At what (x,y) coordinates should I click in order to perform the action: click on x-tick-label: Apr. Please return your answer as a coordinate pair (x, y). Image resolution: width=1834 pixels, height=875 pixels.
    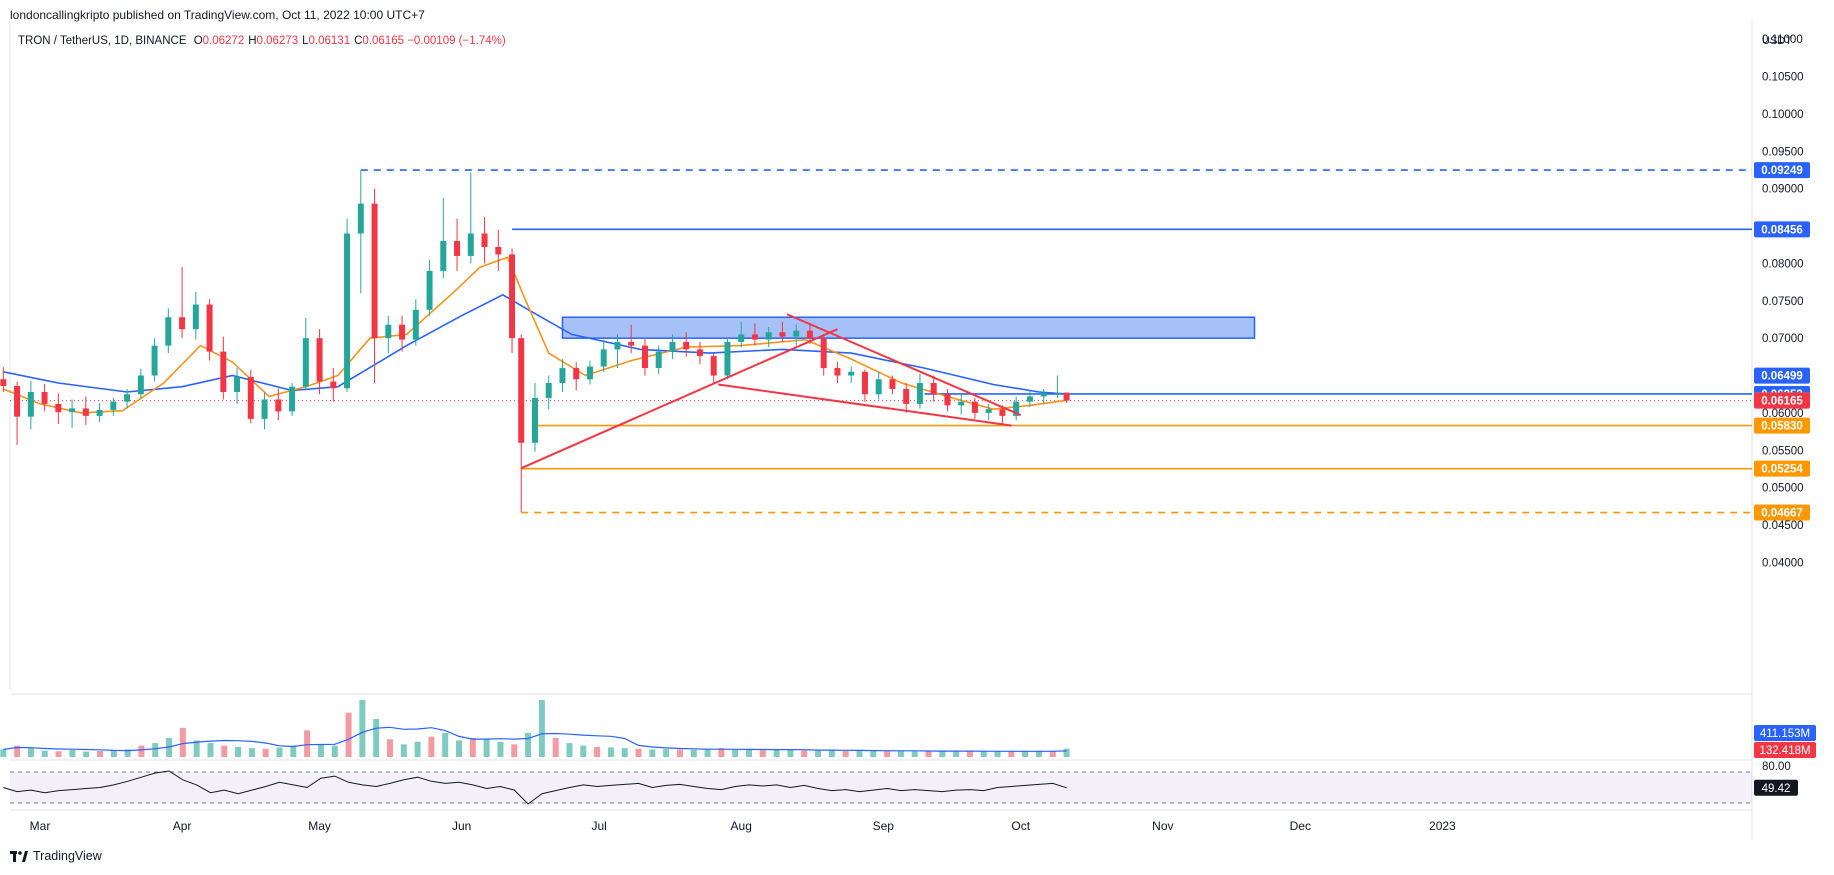
    Looking at the image, I should click on (182, 826).